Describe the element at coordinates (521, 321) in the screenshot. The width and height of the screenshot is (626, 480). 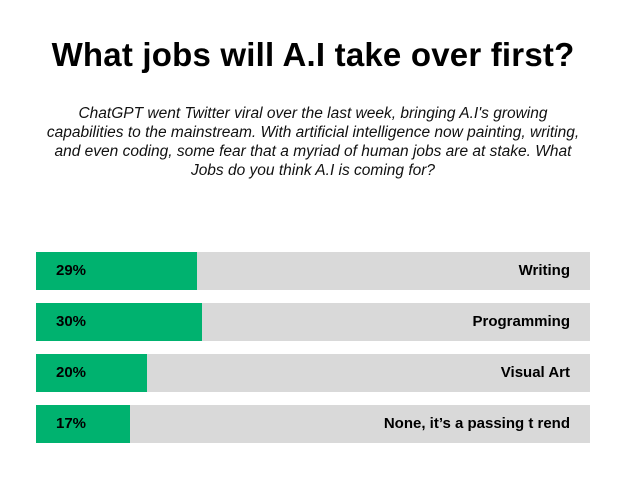
I see `bar-category-label: Programming` at that location.